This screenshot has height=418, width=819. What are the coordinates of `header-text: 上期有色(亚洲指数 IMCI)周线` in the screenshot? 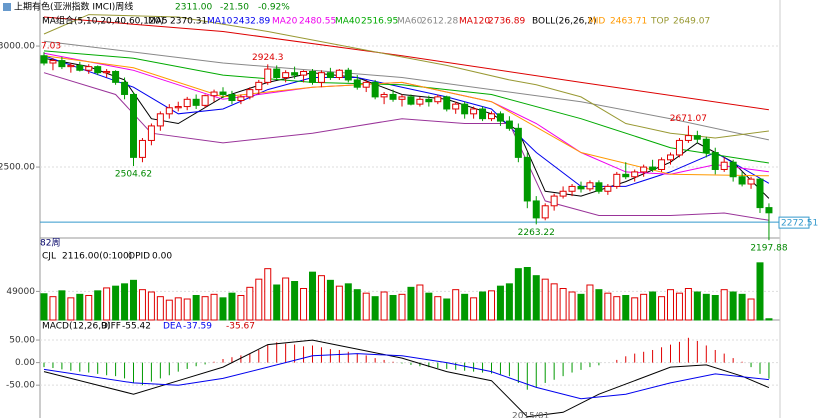 It's located at (73, 7).